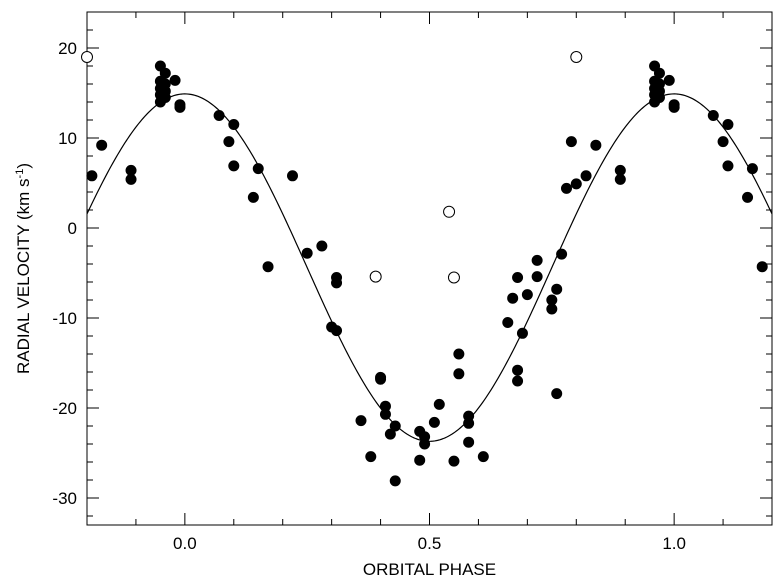  What do you see at coordinates (64, 498) in the screenshot?
I see `y-tick-label: -30` at bounding box center [64, 498].